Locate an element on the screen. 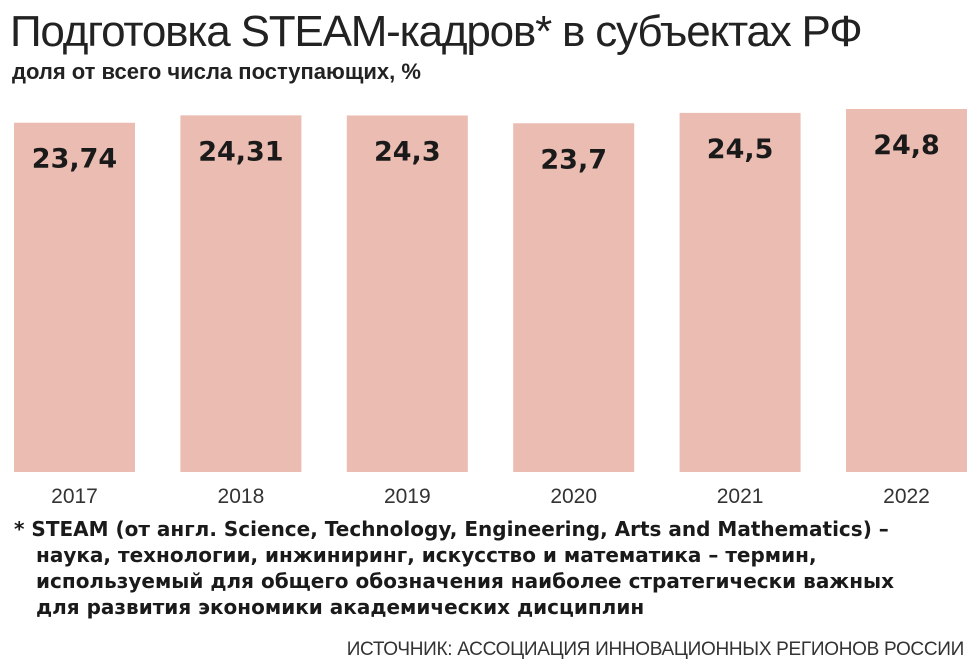 Image resolution: width=978 pixels, height=668 pixels. bar-2020 is located at coordinates (574, 297).